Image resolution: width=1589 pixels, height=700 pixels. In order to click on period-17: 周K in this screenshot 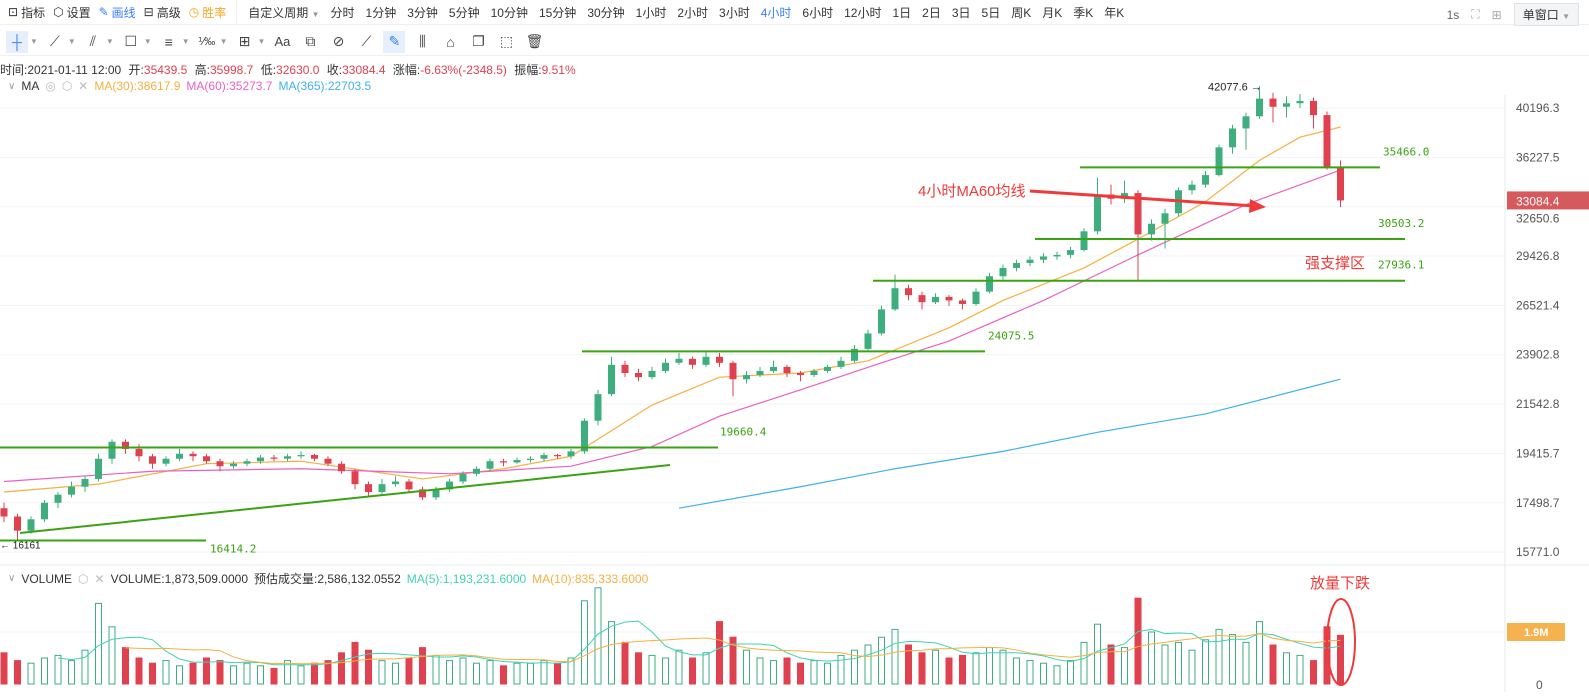, I will do `click(1021, 12)`.